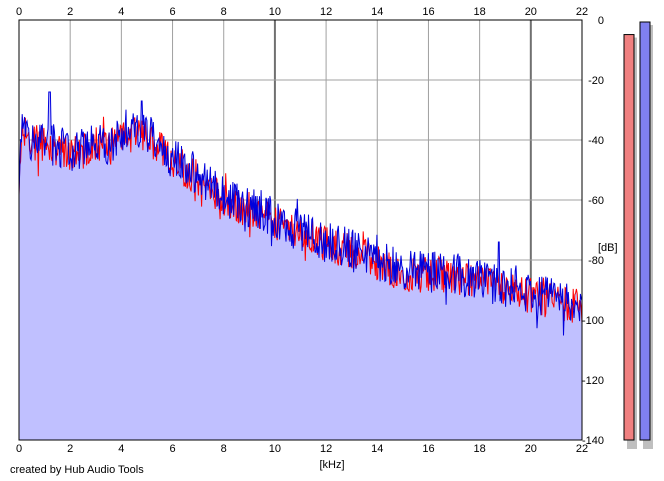  What do you see at coordinates (224, 12) in the screenshot?
I see `x-tick-top-8: 8` at bounding box center [224, 12].